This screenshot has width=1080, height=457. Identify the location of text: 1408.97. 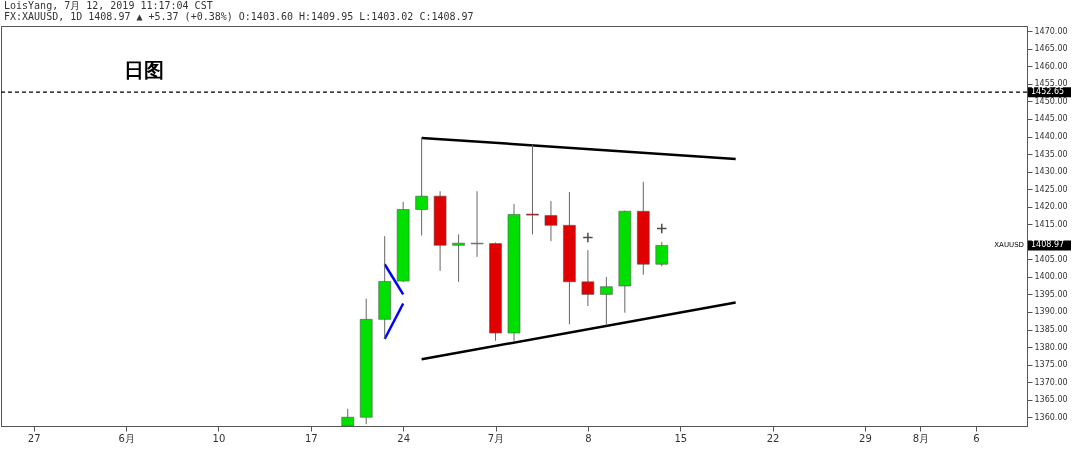
(1048, 245).